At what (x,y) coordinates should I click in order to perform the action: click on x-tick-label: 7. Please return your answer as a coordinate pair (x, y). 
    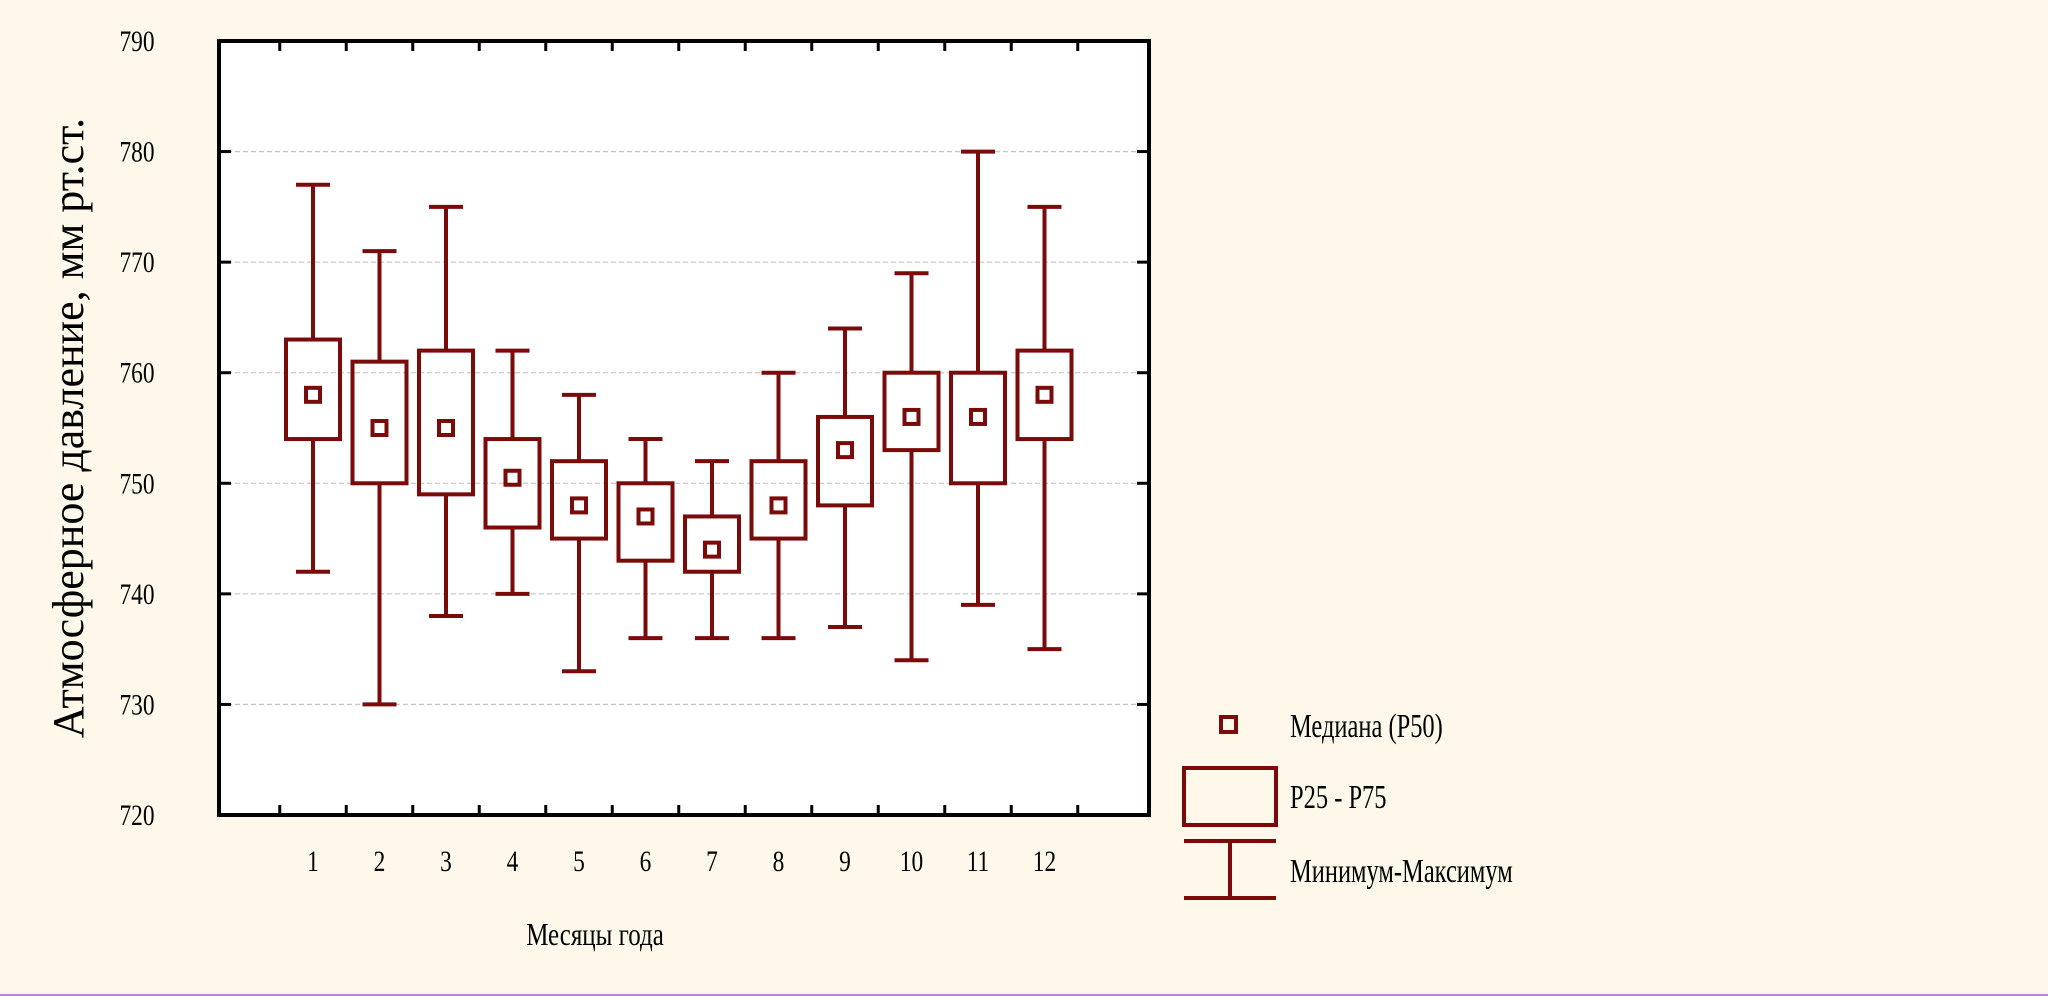
    Looking at the image, I should click on (712, 860).